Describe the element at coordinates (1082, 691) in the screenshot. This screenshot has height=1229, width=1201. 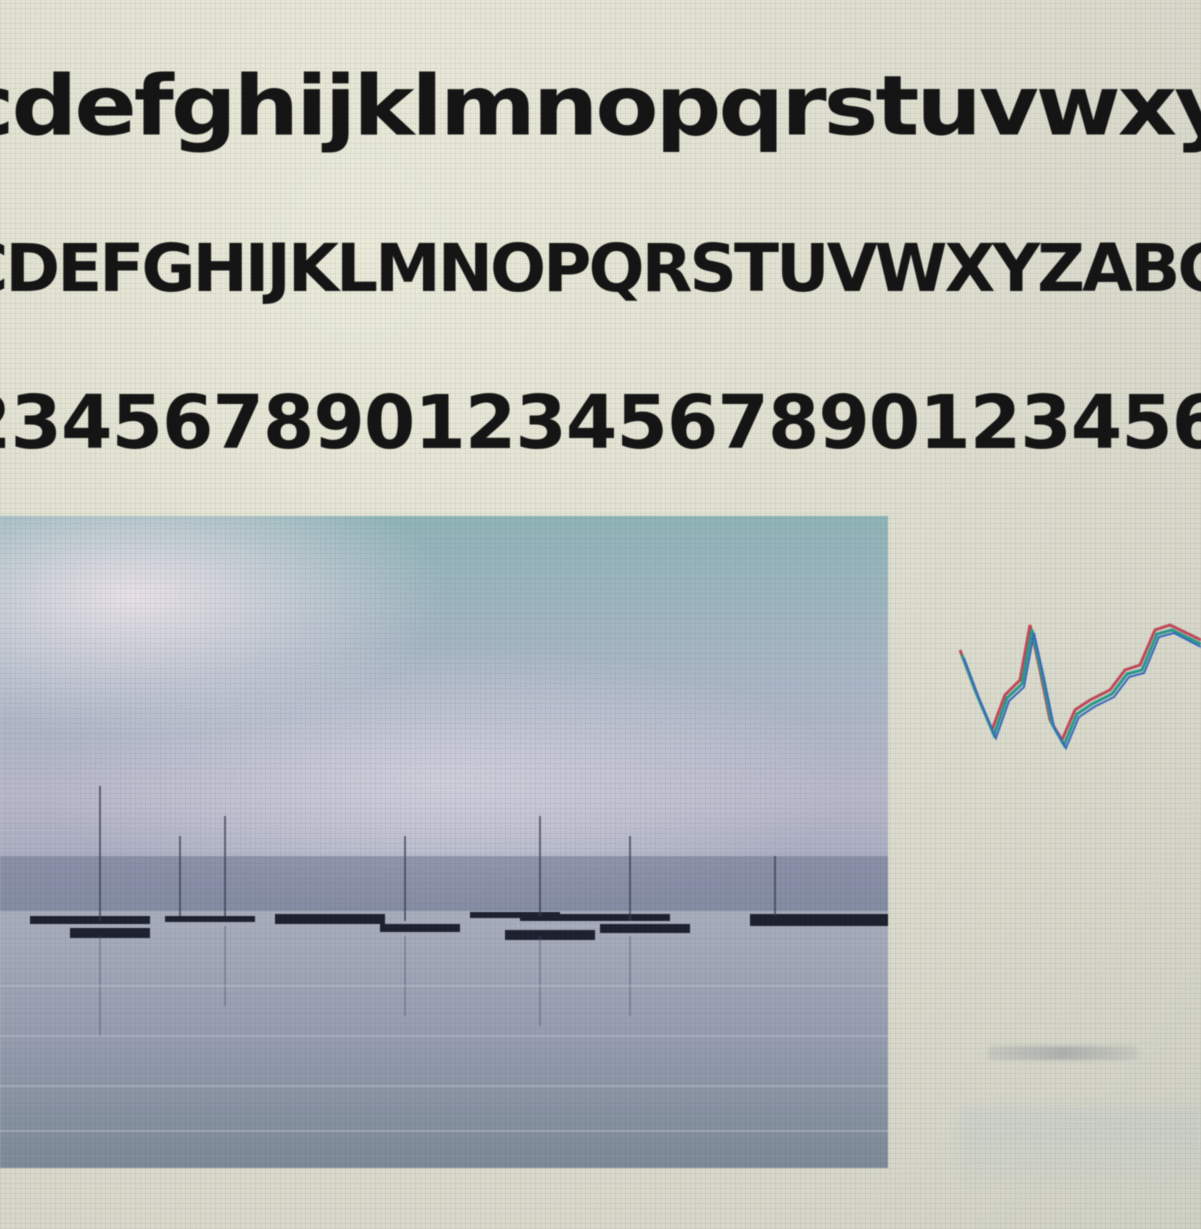
I see `sparkline-blue` at that location.